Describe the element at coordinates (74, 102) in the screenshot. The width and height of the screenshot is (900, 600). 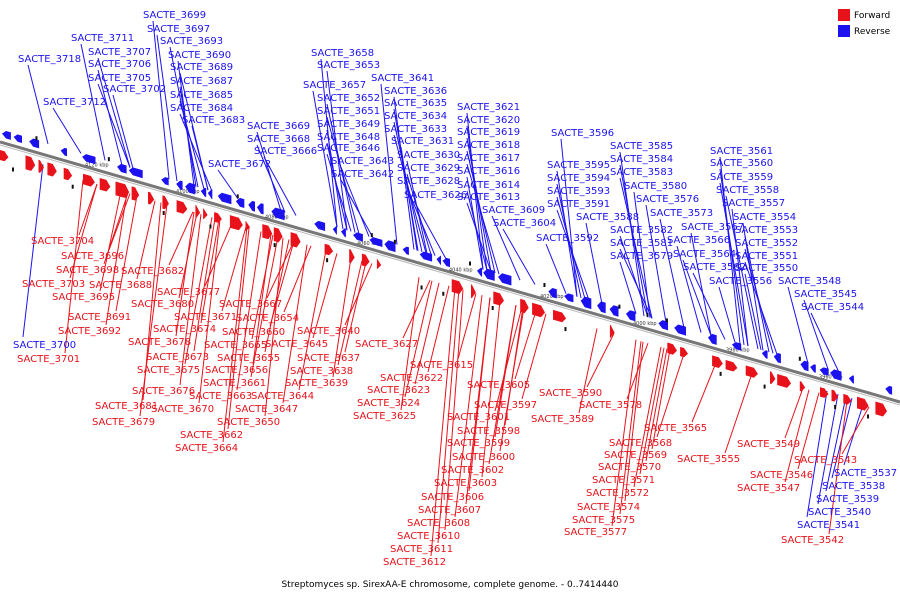
I see `gene-label: SACTE_3712` at that location.